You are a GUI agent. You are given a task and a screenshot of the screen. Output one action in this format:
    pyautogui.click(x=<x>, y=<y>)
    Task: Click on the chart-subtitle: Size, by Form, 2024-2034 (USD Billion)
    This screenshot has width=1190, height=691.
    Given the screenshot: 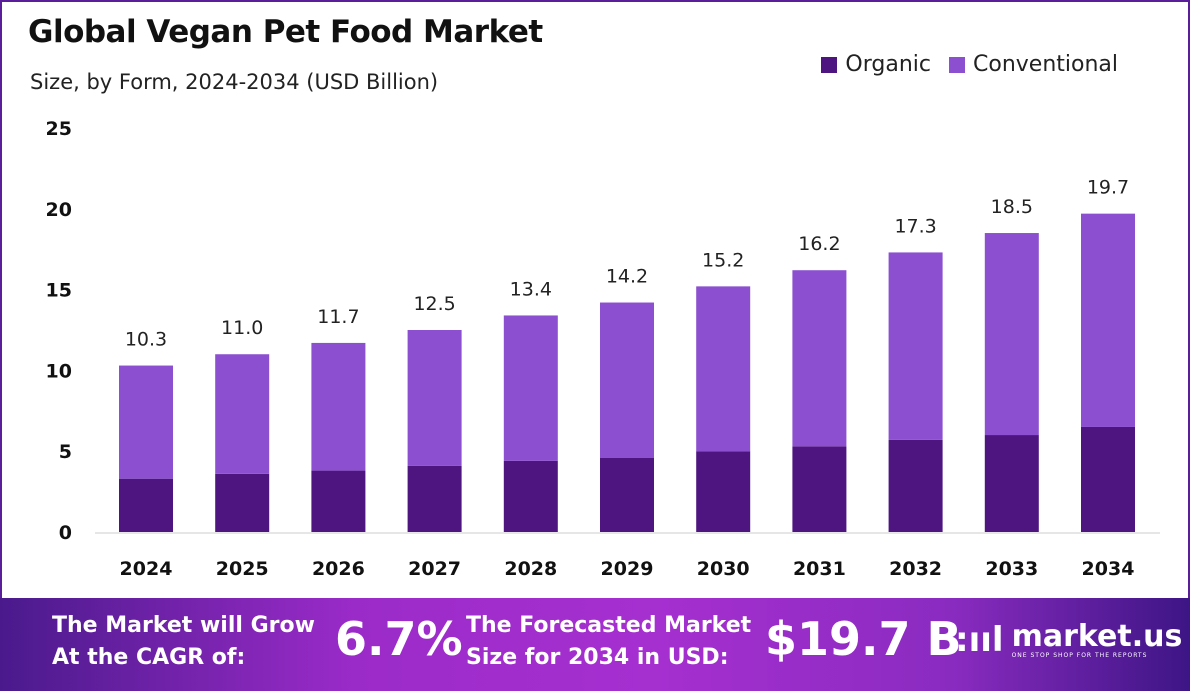 What is the action you would take?
    pyautogui.click(x=234, y=82)
    